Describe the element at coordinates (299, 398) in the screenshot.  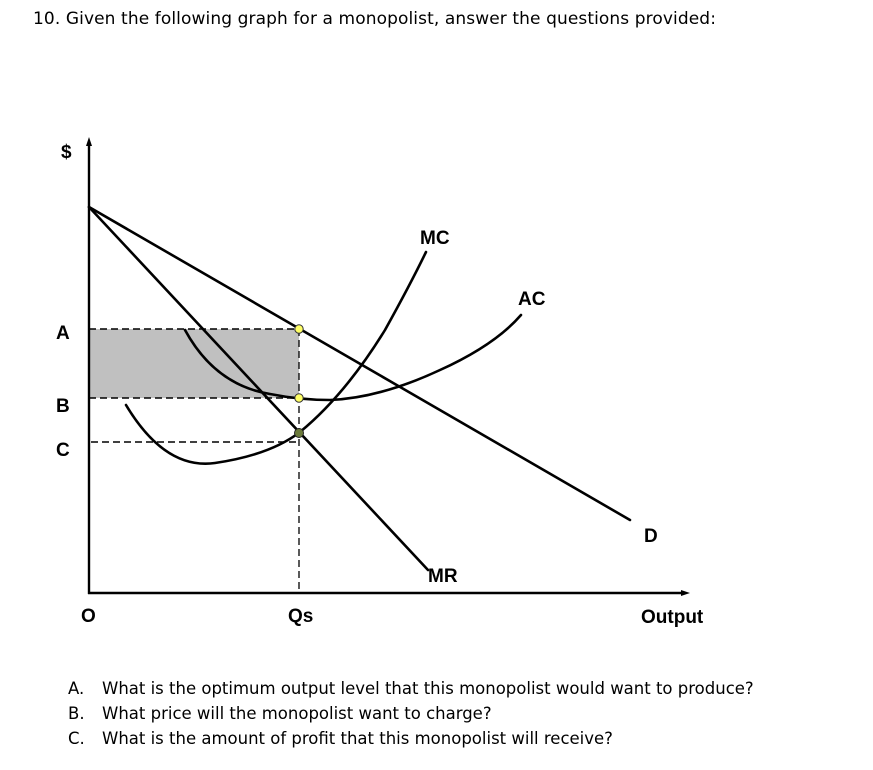
I see `ac-point-b` at that location.